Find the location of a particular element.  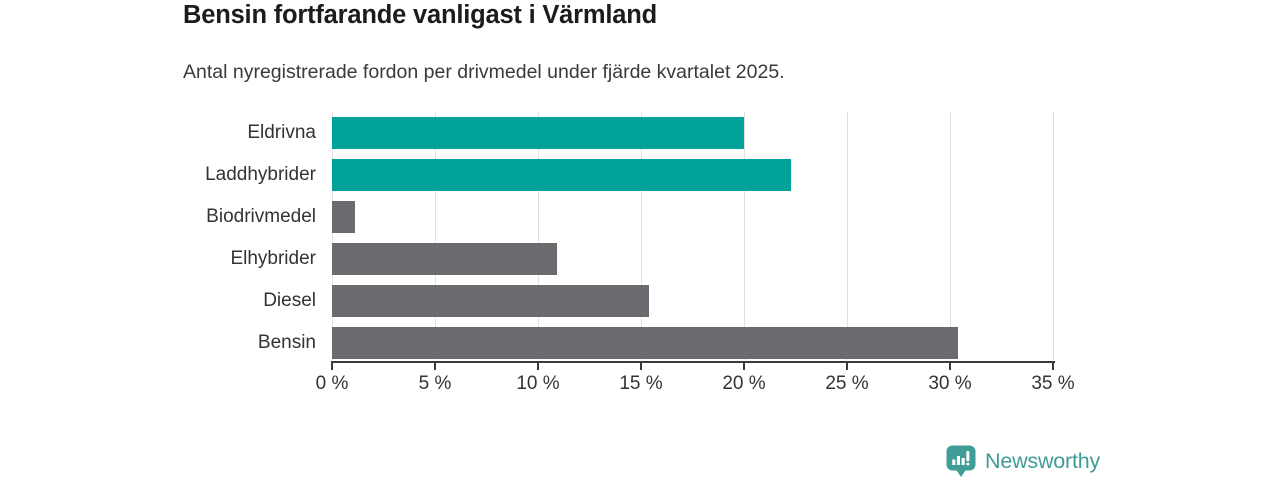

x-tick-label: 35 % is located at coordinates (1053, 383).